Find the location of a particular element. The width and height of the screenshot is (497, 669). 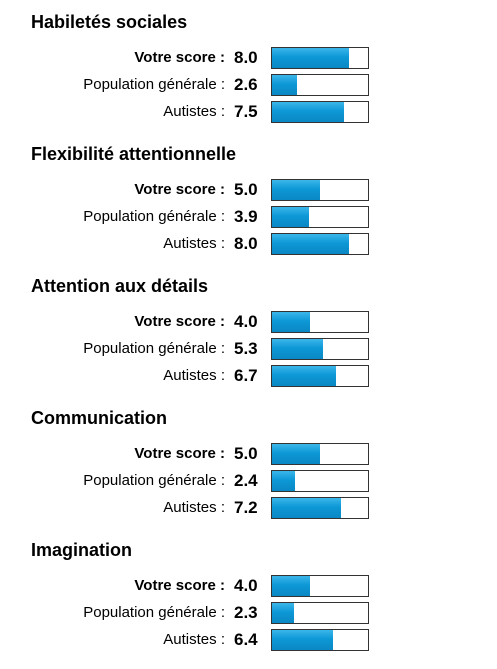

score-row: Population générale : 2.6 is located at coordinates (248, 85).